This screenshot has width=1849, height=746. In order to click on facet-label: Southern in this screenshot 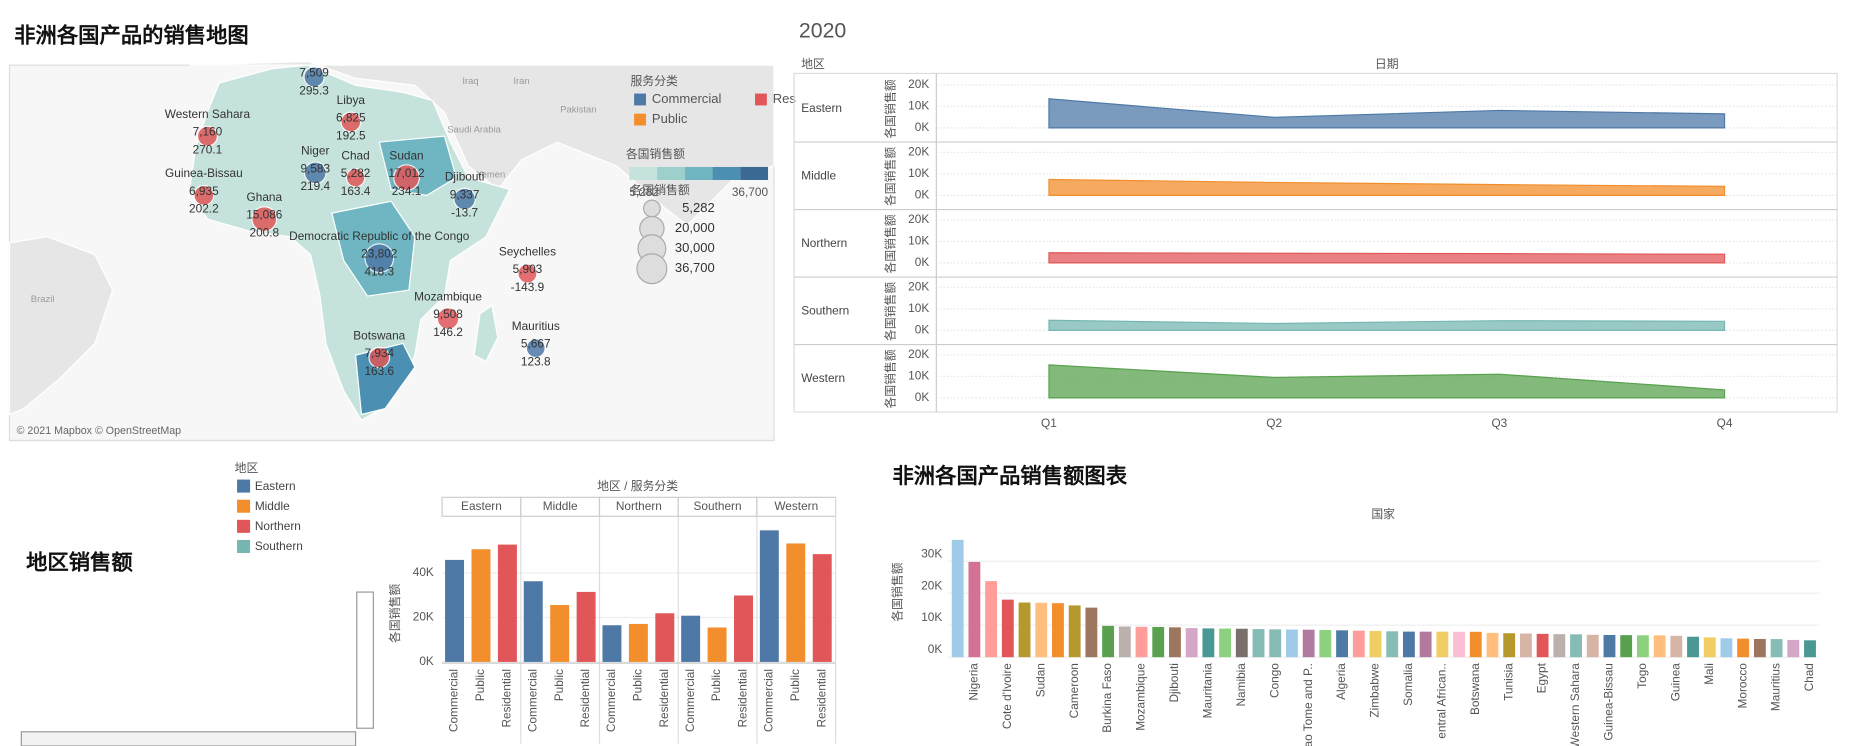, I will do `click(718, 506)`.